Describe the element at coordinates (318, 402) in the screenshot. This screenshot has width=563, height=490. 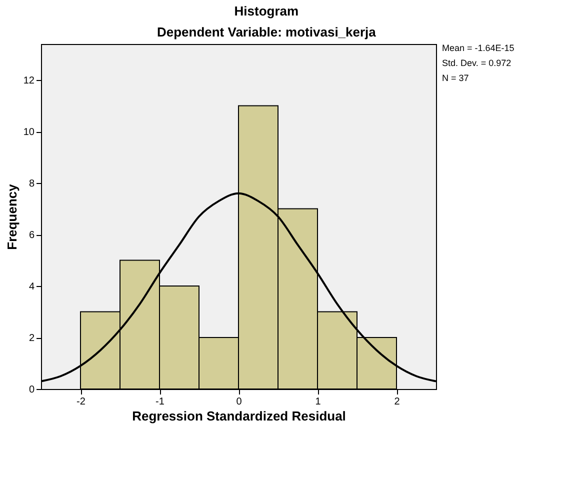
I see `x-tick-label: 1` at that location.